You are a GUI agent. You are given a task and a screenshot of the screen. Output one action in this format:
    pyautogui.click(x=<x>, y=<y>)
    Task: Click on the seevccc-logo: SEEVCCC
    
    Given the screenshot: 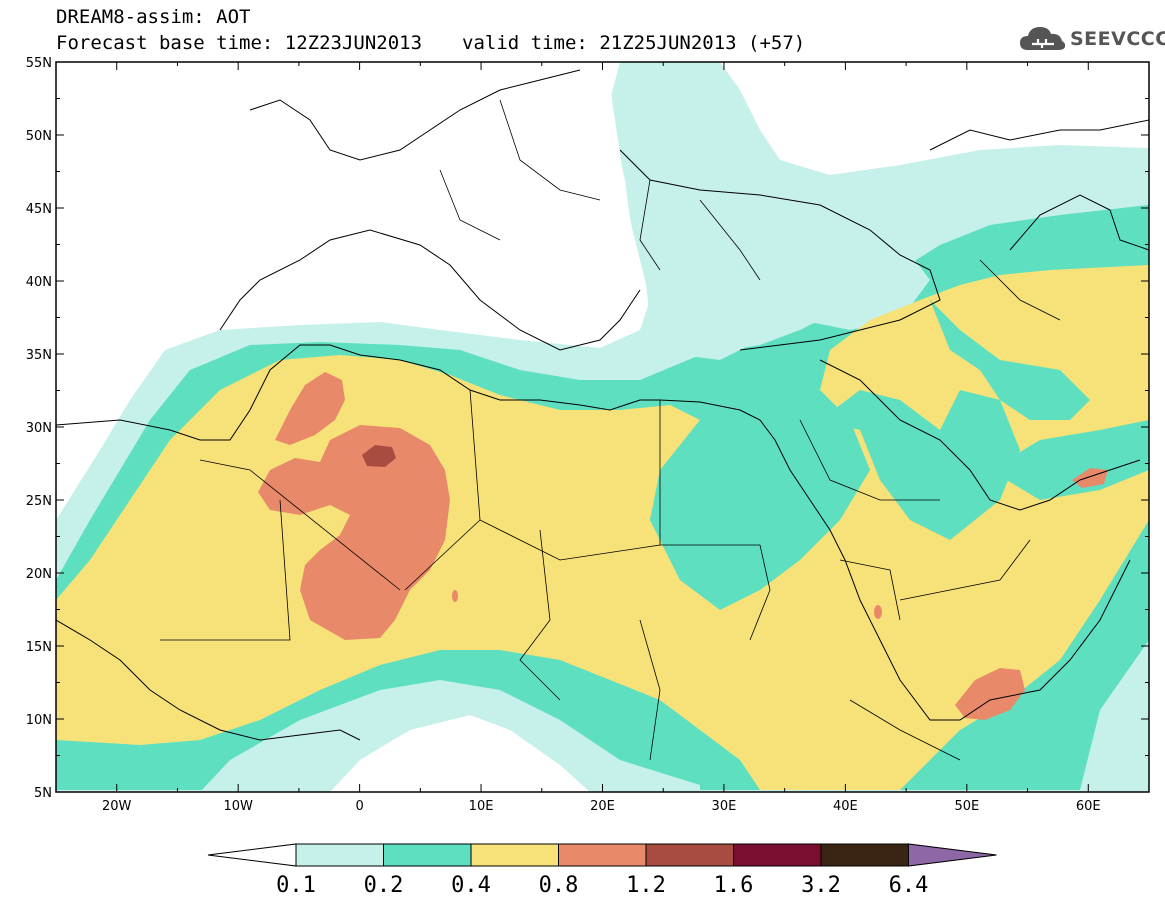 What is the action you would take?
    pyautogui.click(x=1091, y=39)
    